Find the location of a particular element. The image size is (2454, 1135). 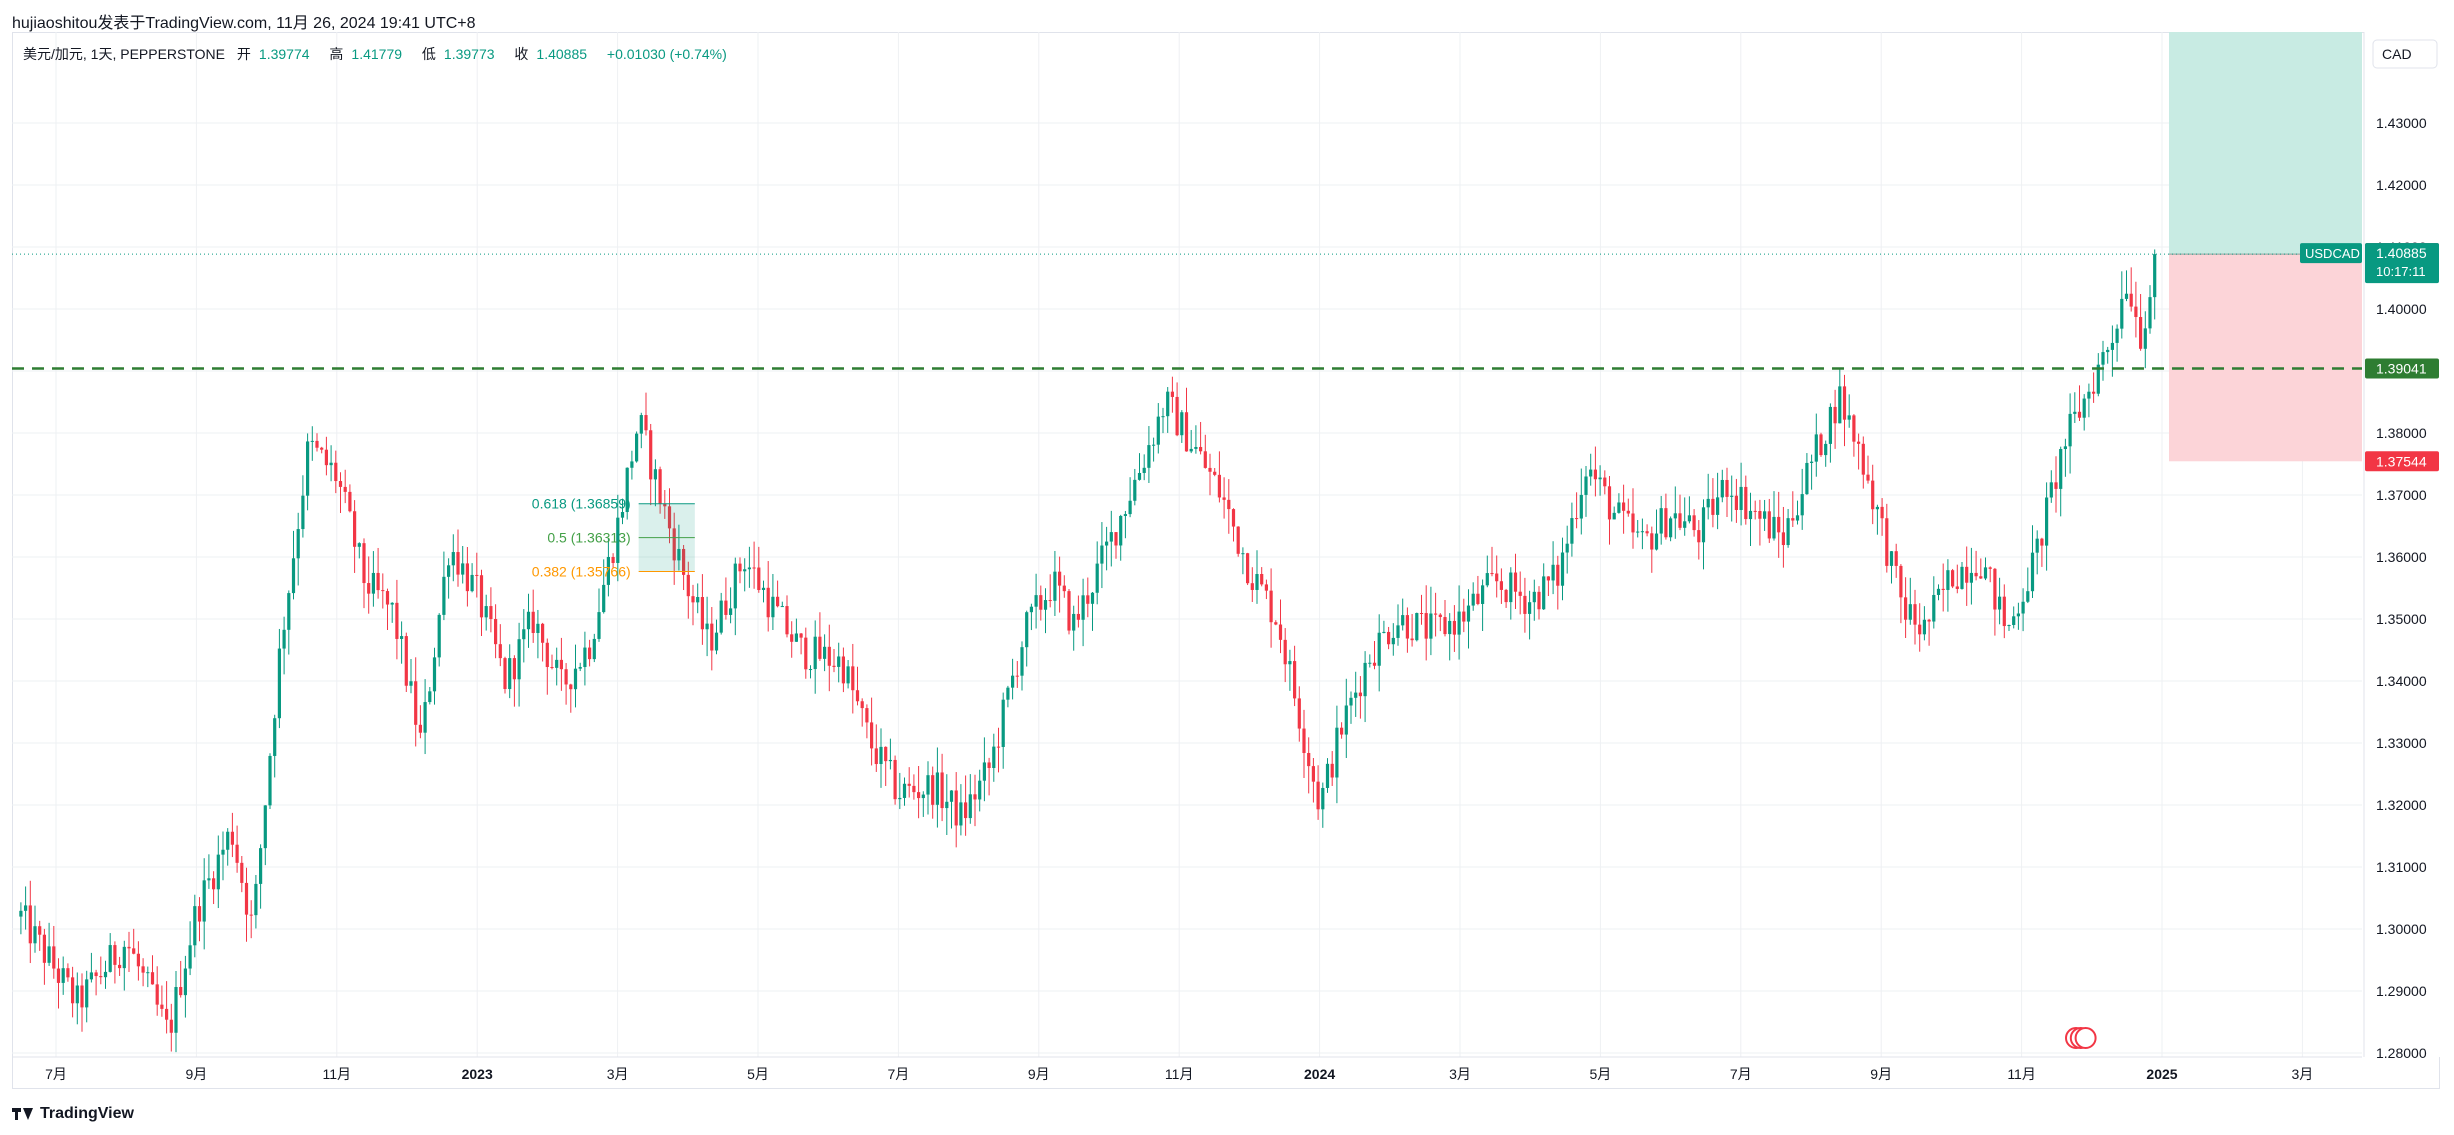

countdown-text: 10:17:11 is located at coordinates (2401, 271).